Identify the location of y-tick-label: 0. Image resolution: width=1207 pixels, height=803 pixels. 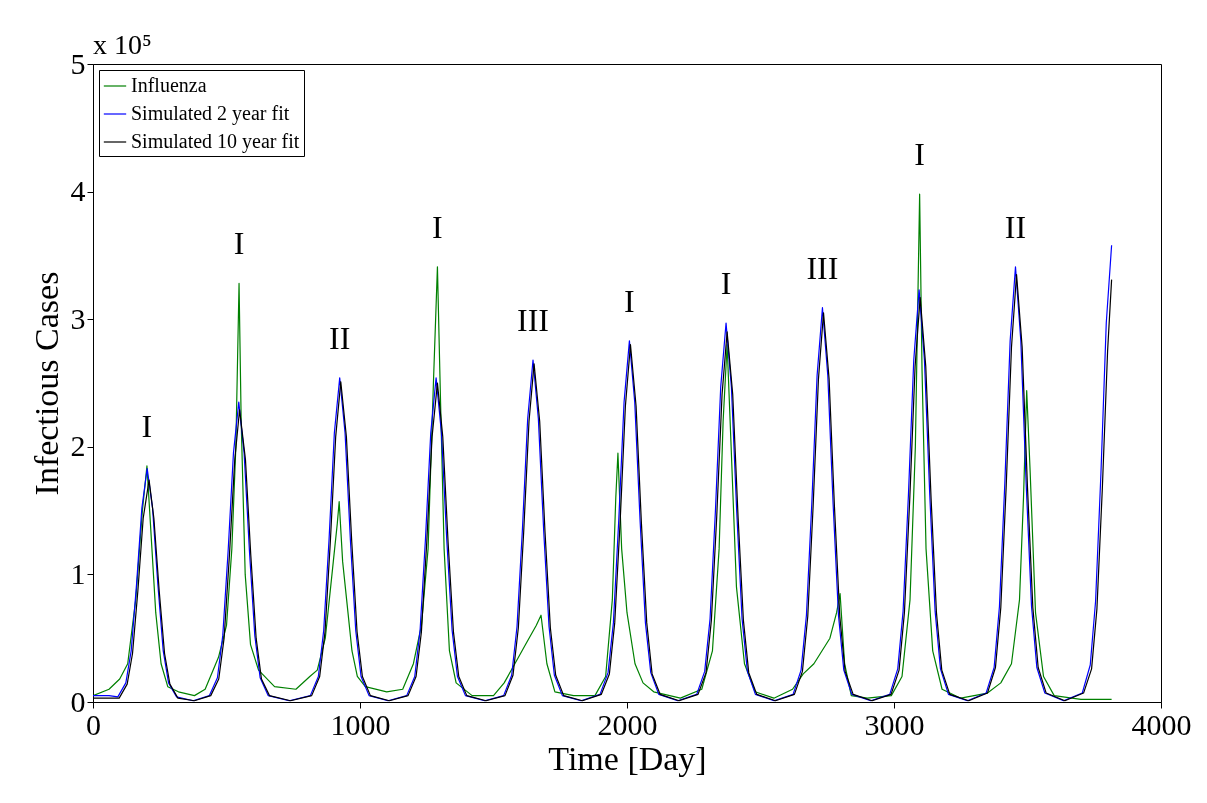
(78, 701).